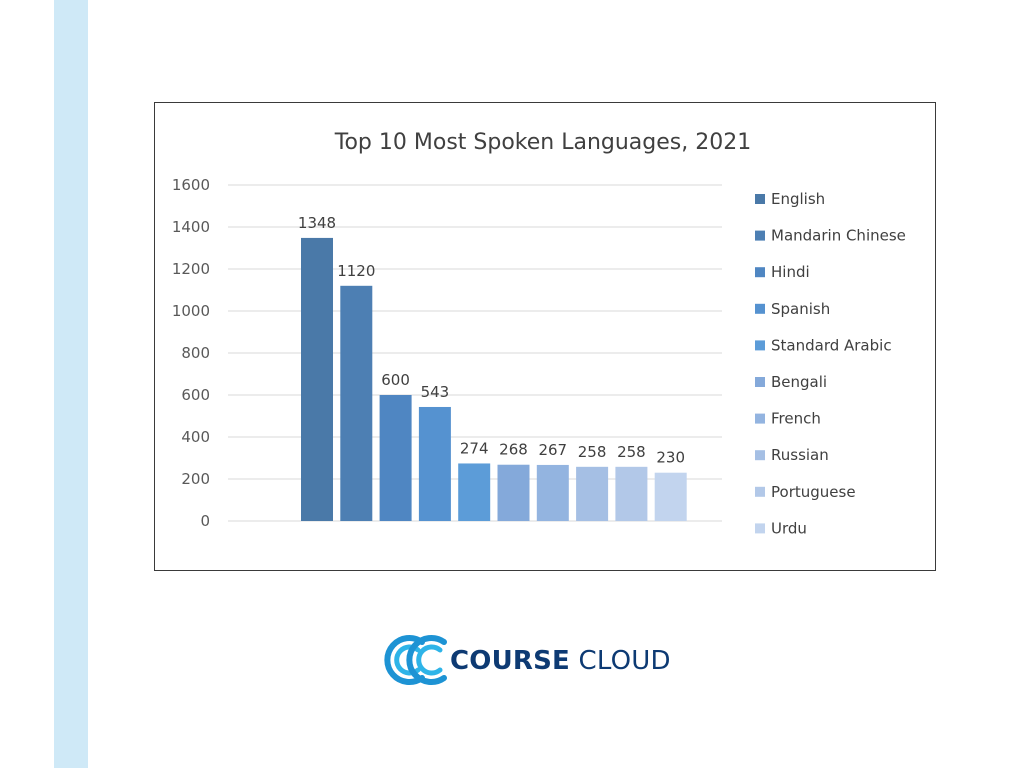 The width and height of the screenshot is (1024, 768). What do you see at coordinates (798, 199) in the screenshot?
I see `legend-label: English` at bounding box center [798, 199].